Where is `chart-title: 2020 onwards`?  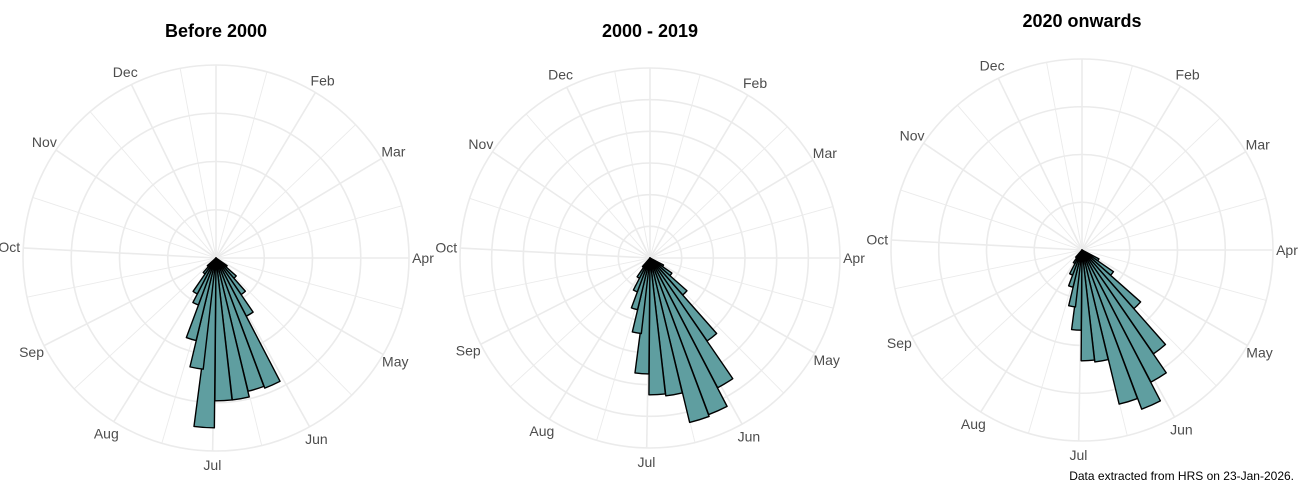
chart-title: 2020 onwards is located at coordinates (1082, 21).